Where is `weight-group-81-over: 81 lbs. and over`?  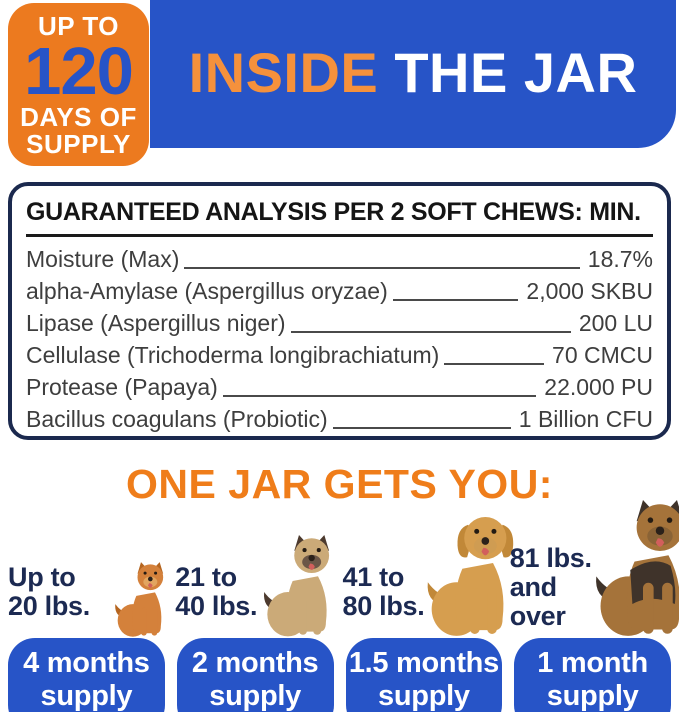 weight-group-81-over: 81 lbs. and over is located at coordinates (590, 569).